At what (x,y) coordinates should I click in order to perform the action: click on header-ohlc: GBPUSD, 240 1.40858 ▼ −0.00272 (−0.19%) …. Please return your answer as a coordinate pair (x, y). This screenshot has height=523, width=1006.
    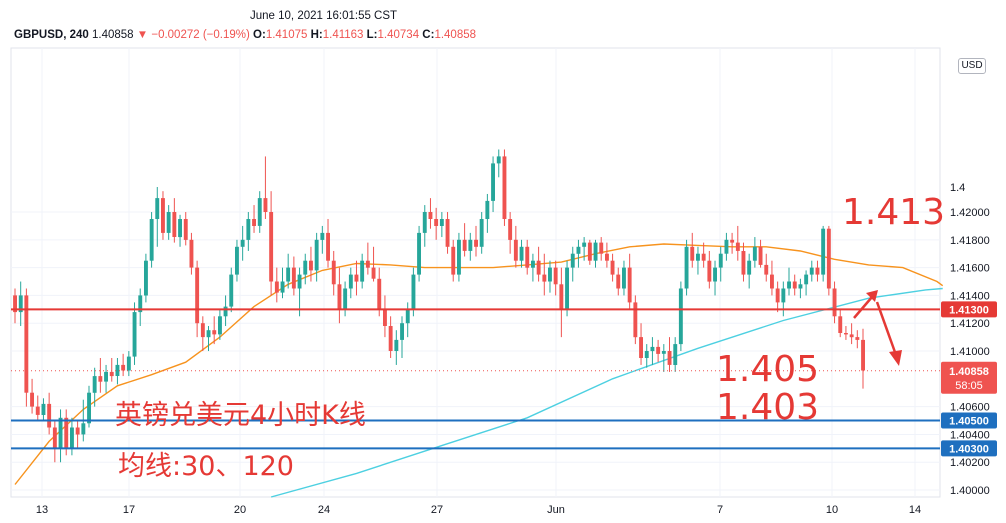
    Looking at the image, I should click on (245, 35).